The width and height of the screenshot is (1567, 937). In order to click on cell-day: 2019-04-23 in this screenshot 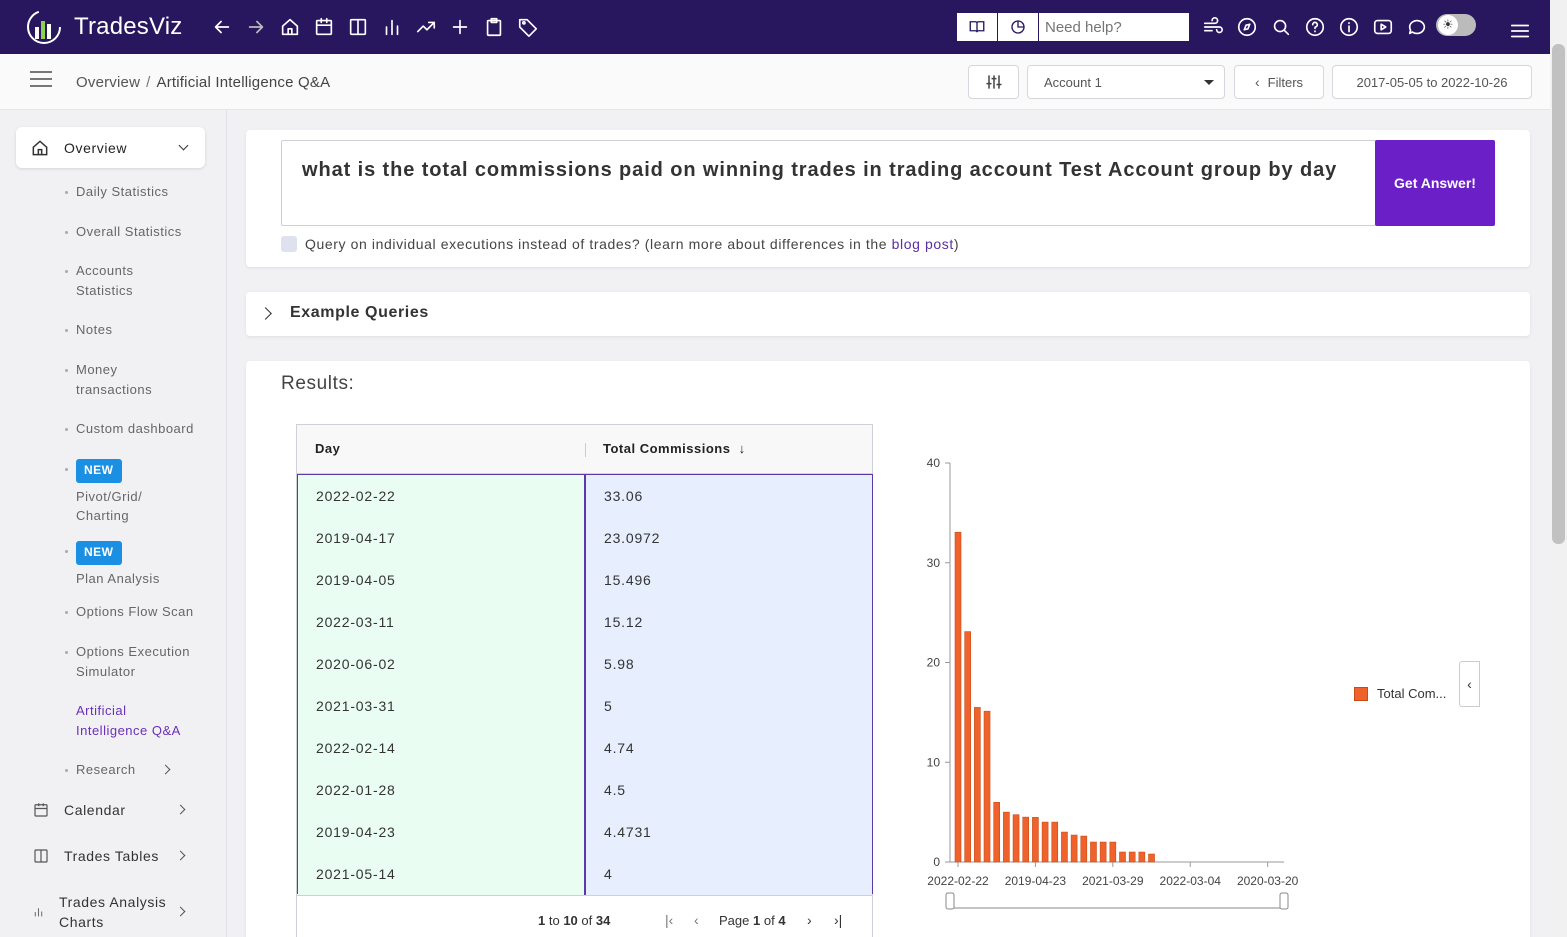, I will do `click(442, 832)`.